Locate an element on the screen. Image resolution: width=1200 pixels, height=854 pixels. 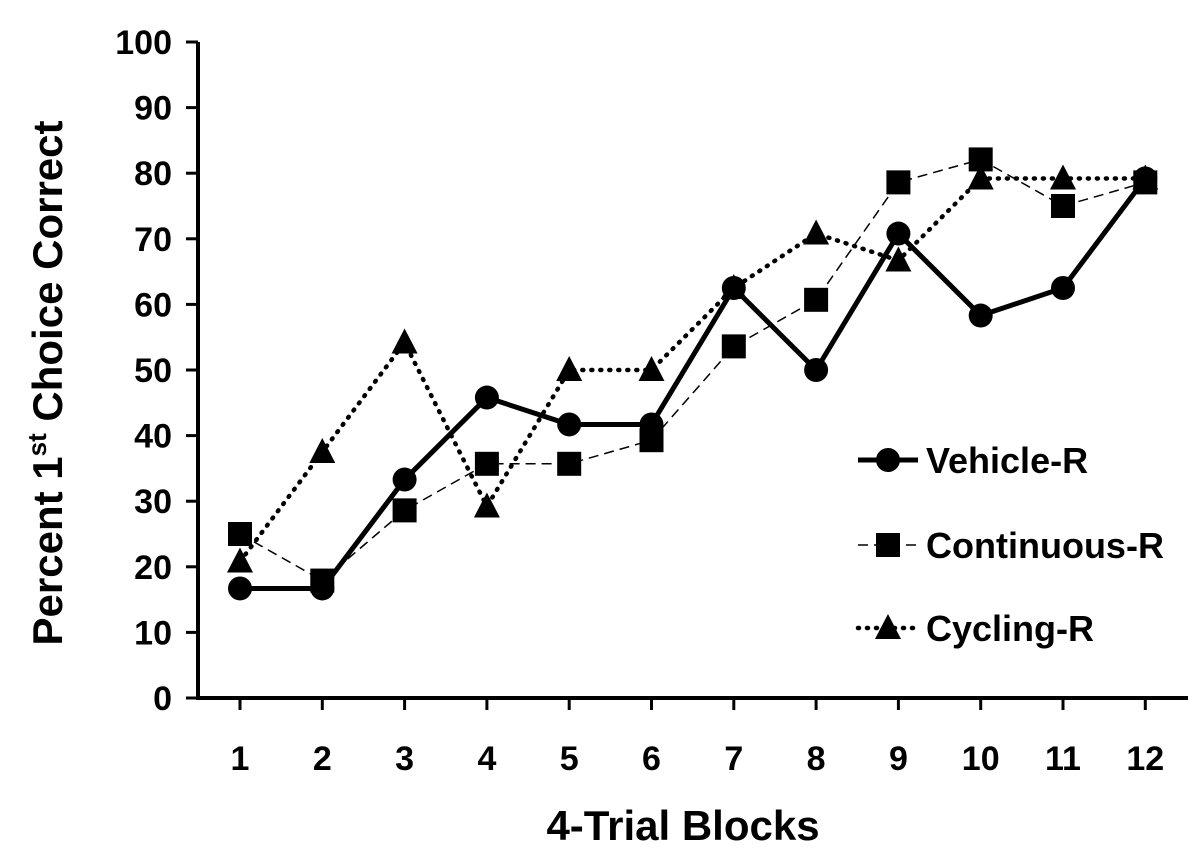
y-tick-label: 50 is located at coordinates (153, 371).